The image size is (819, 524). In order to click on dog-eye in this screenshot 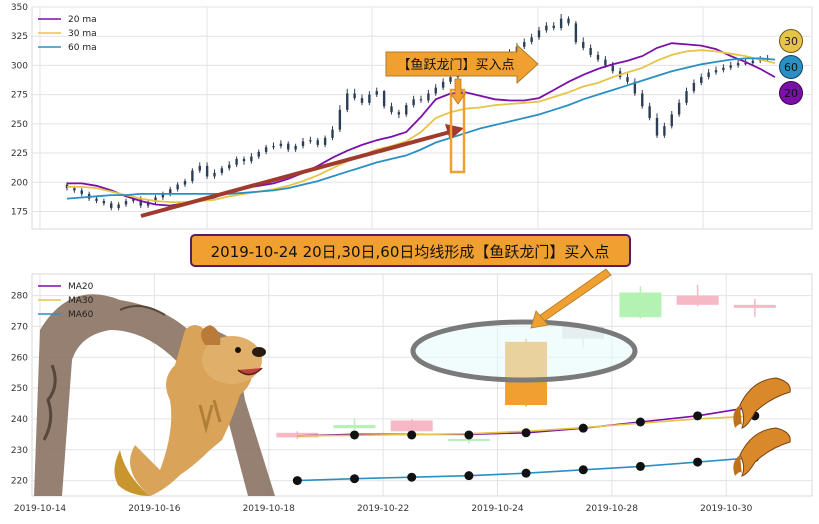, I will do `click(238, 350)`.